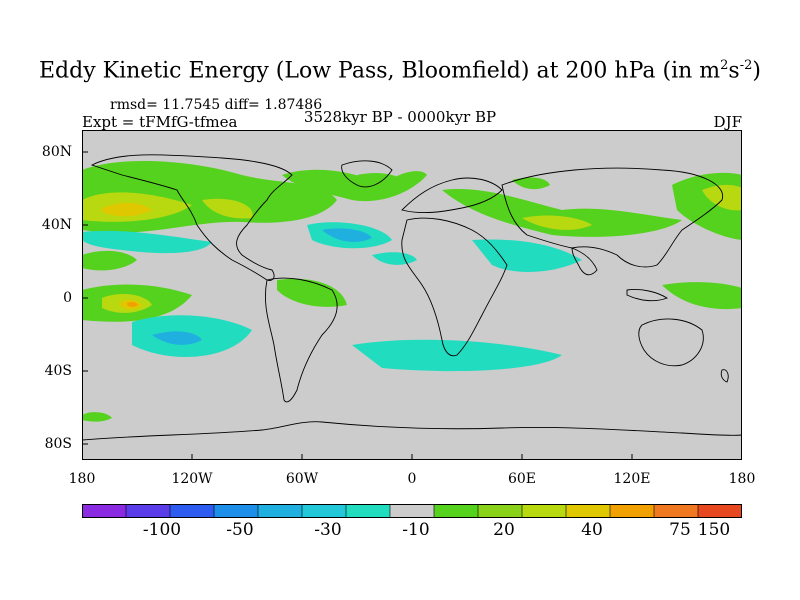  I want to click on coastline-greenland, so click(367, 174).